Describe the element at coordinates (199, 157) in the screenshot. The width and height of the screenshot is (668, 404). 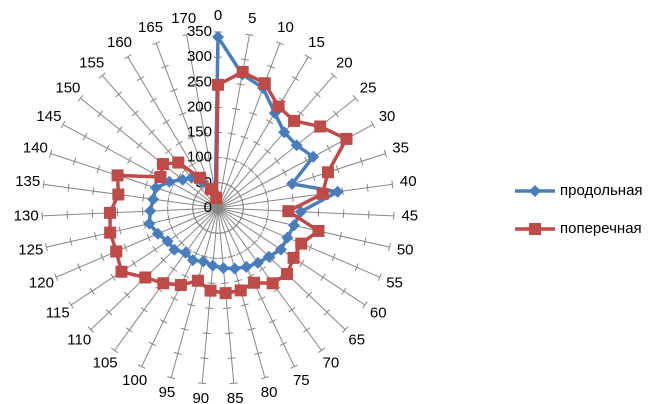
I see `y-tick-label: 100` at that location.